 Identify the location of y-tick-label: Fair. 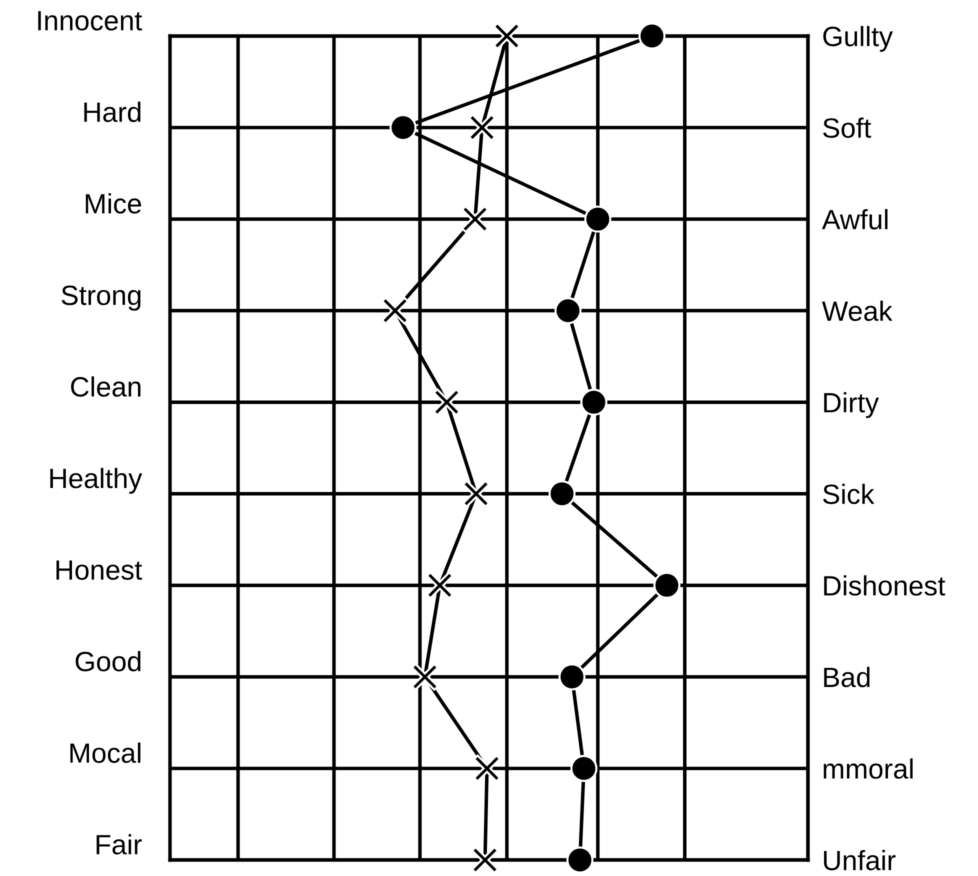
(119, 844).